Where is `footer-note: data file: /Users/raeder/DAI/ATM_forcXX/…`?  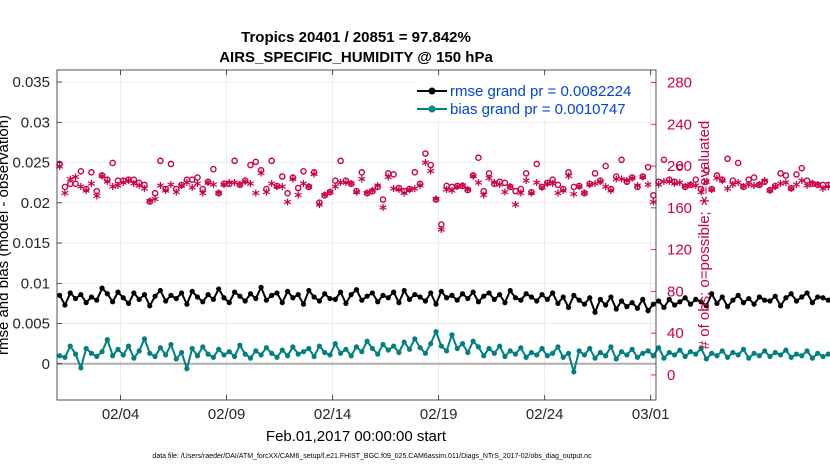
footer-note: data file: /Users/raeder/DAI/ATM_forcXX/… is located at coordinates (372, 456).